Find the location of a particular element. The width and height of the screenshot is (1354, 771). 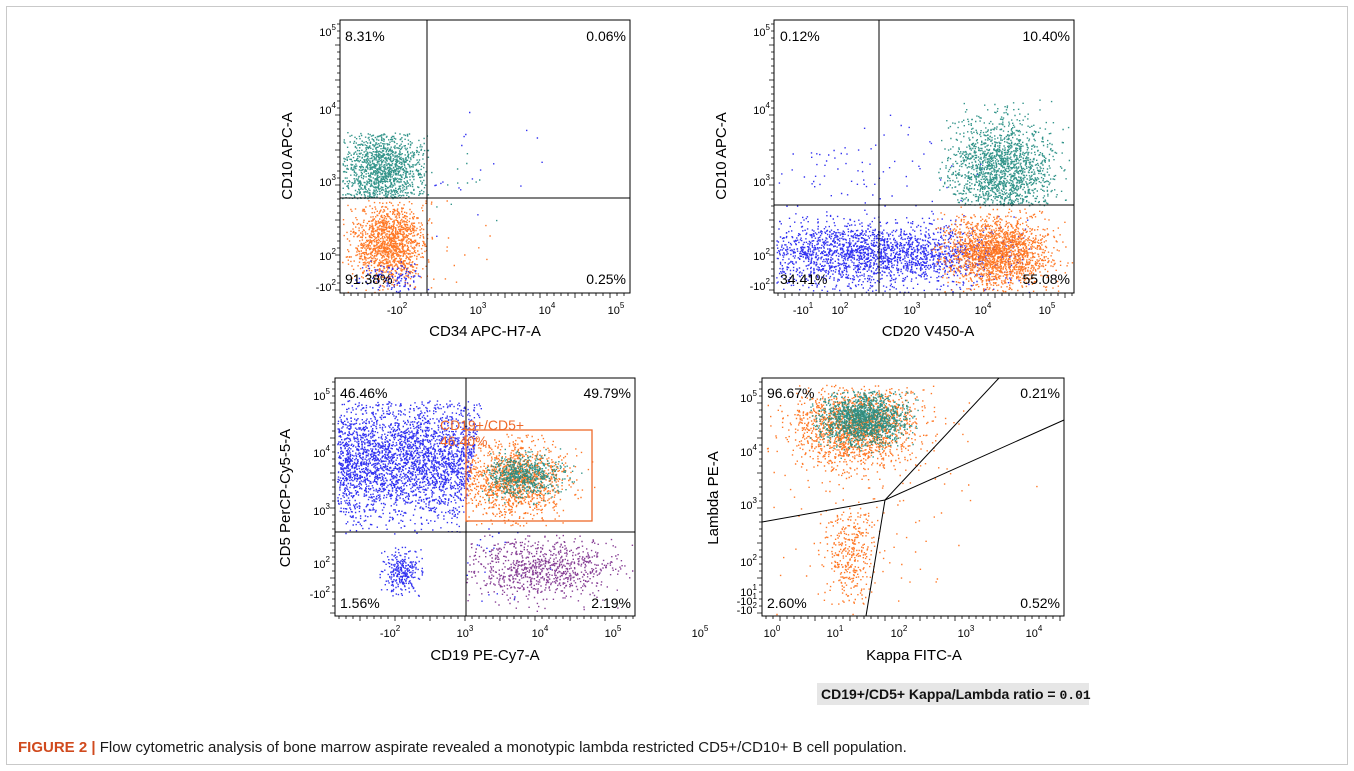

quadrant-ul: 0.12% is located at coordinates (800, 36).